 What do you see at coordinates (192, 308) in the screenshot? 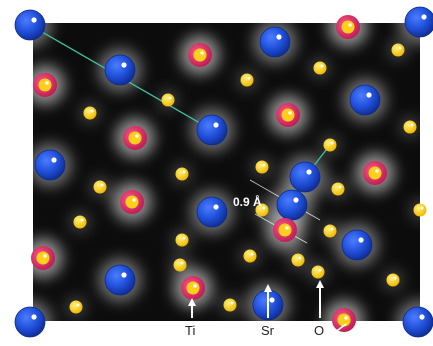
I see `ti-arrow-icon` at bounding box center [192, 308].